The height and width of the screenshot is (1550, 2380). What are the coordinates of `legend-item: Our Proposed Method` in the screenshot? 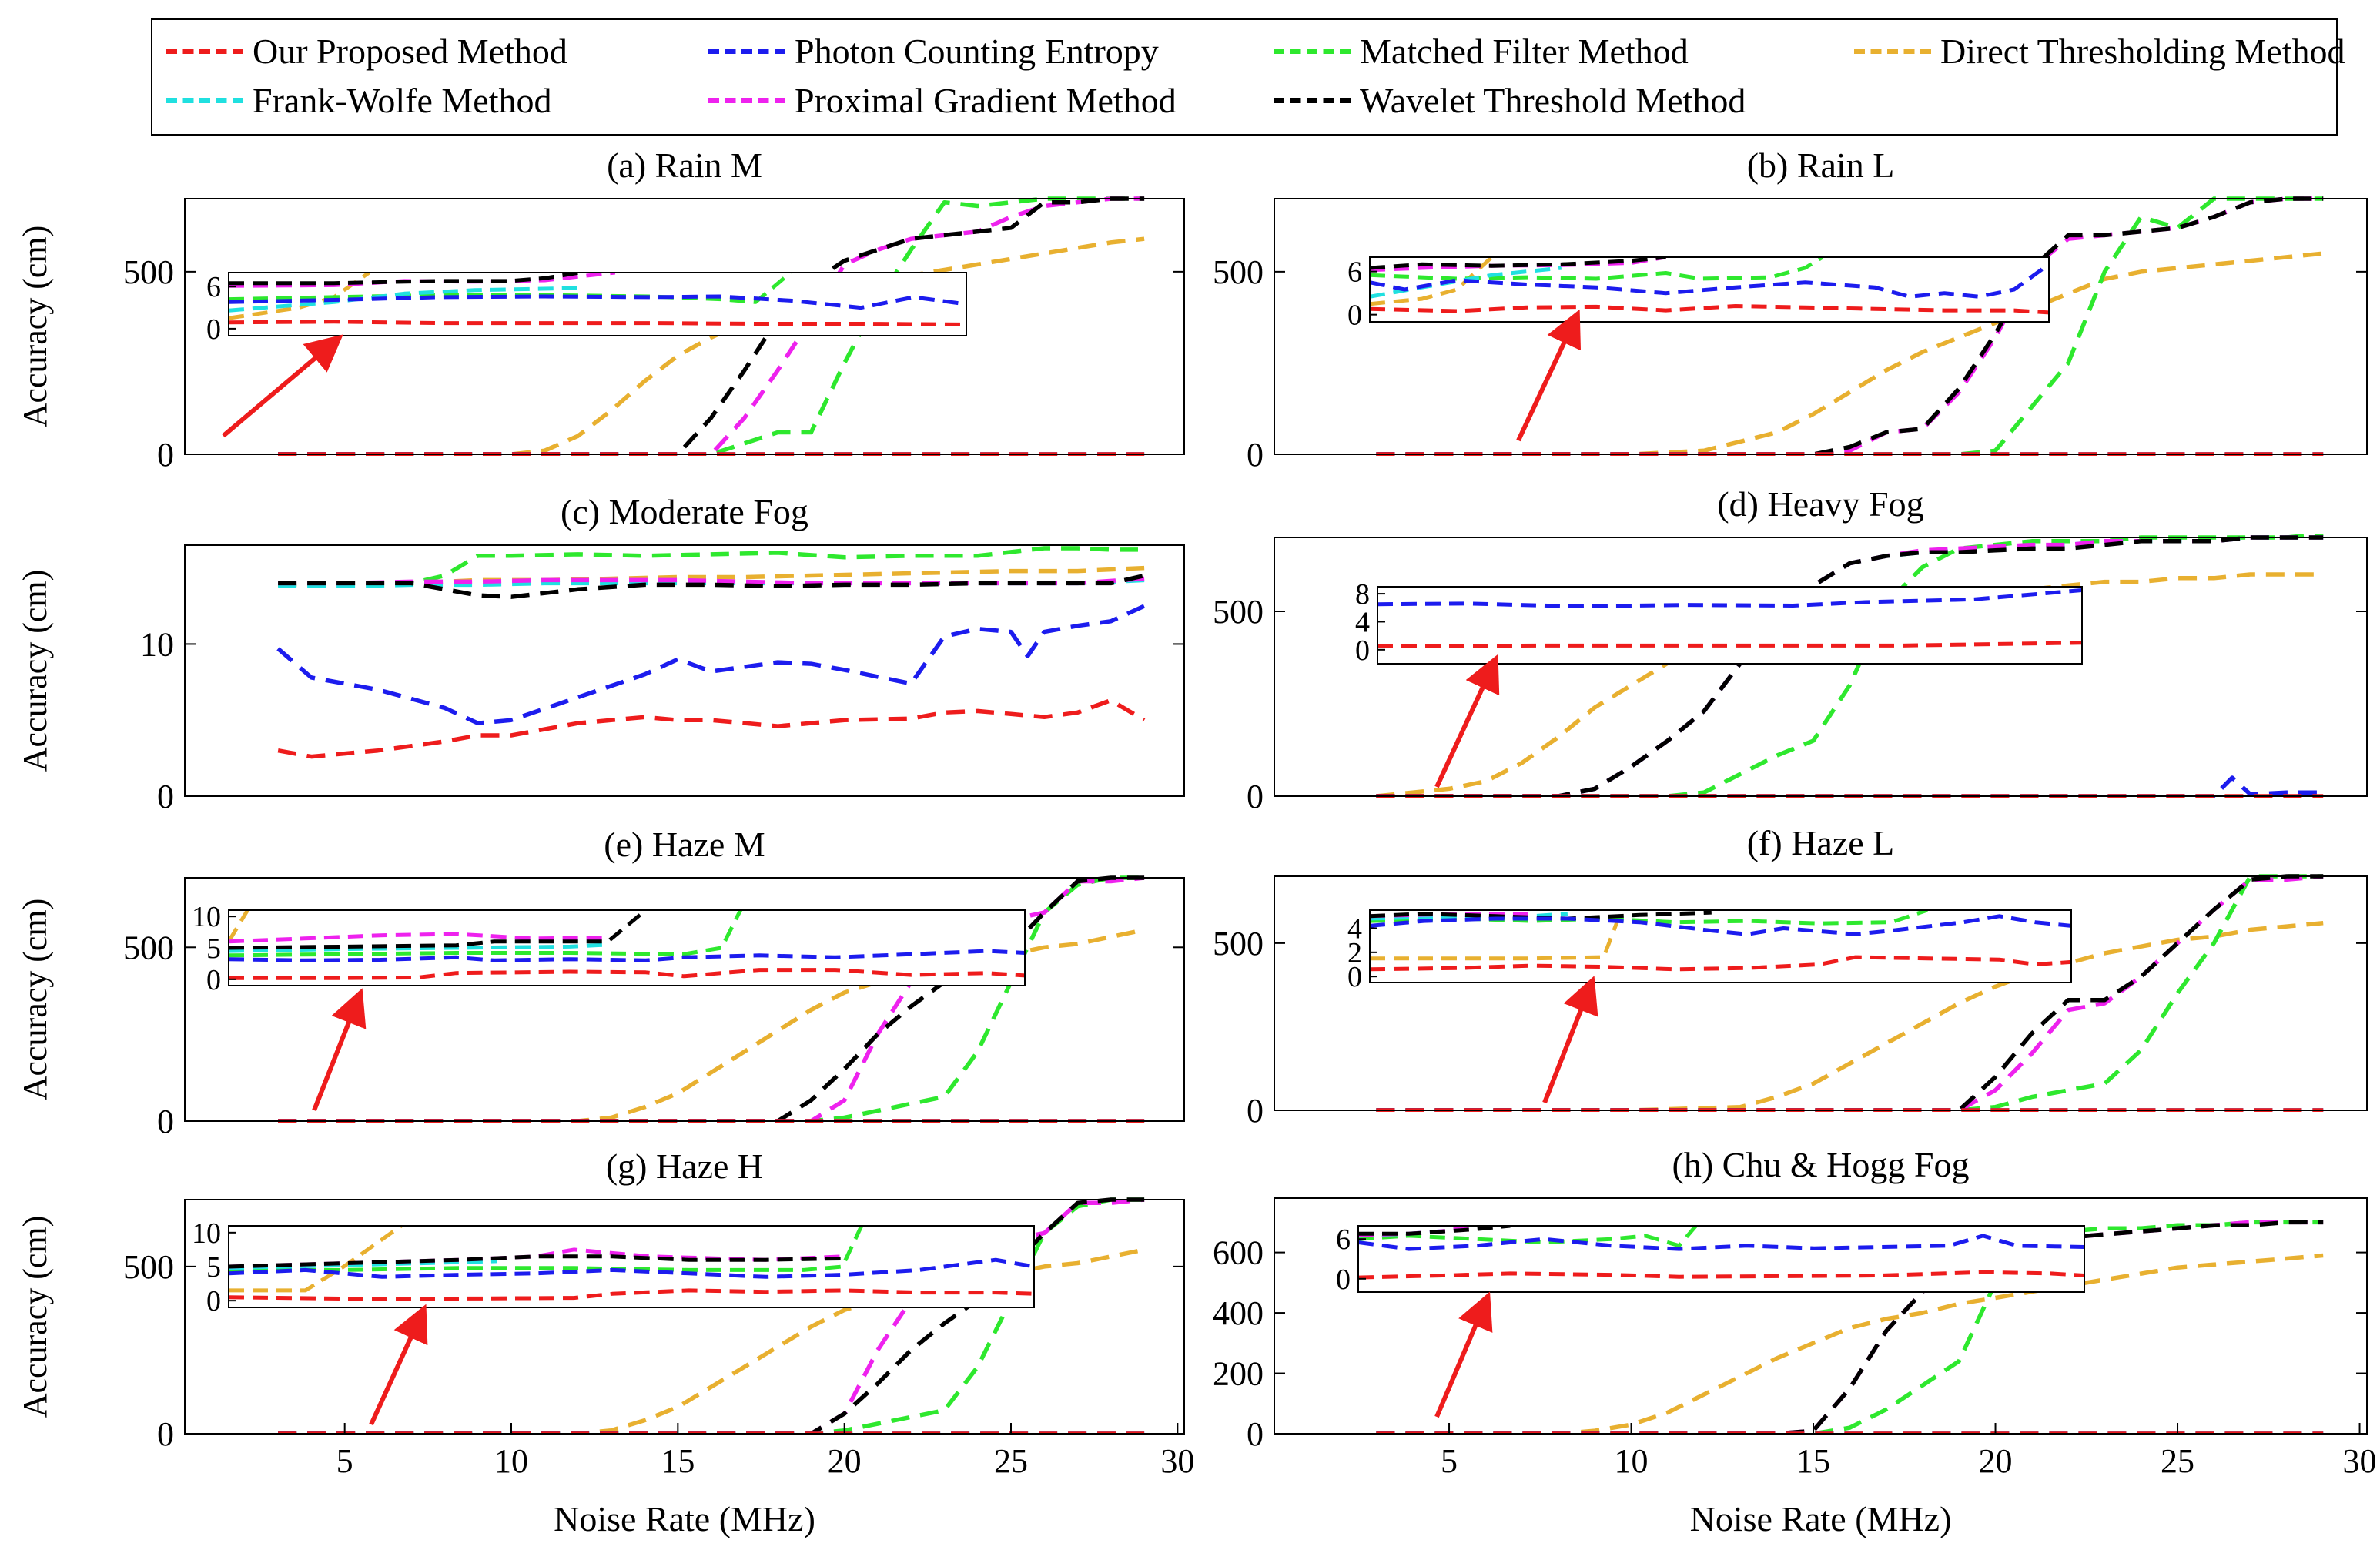 It's located at (366, 51).